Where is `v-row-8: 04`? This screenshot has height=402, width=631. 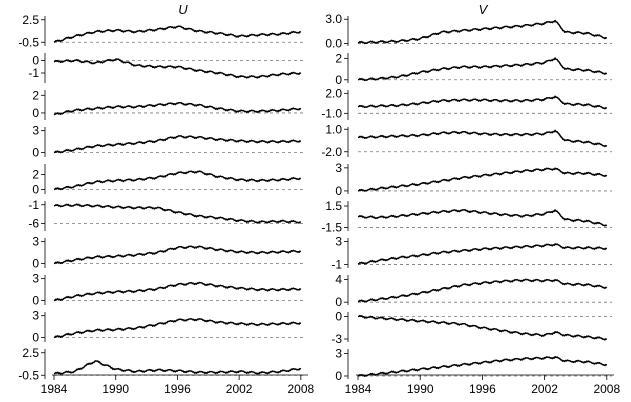
v-row-8: 04 is located at coordinates (473, 291).